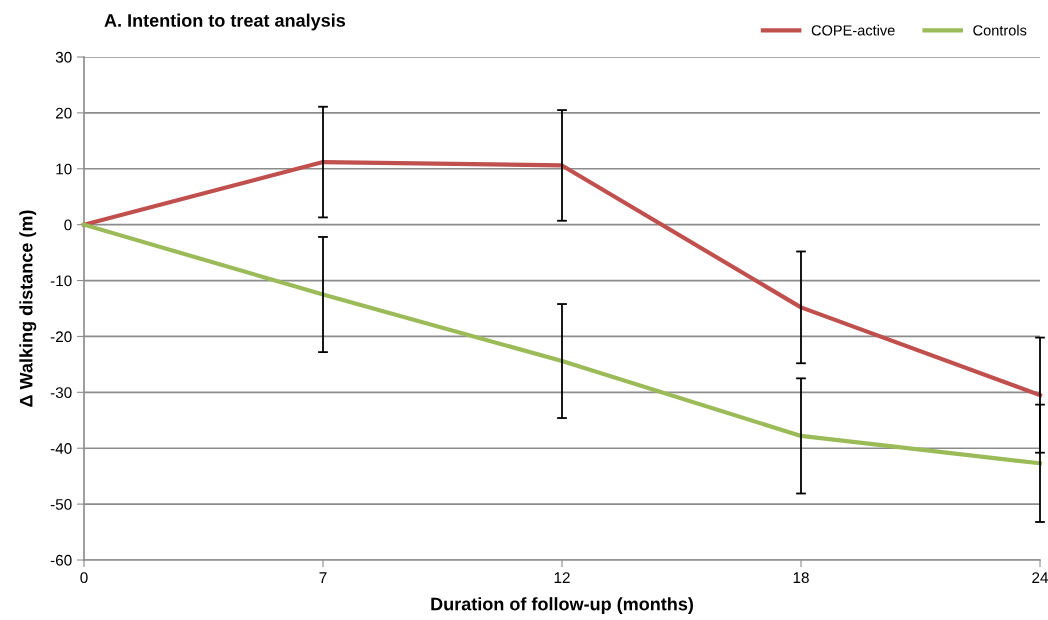 The height and width of the screenshot is (620, 1048). Describe the element at coordinates (61, 504) in the screenshot. I see `y-tick-label: -50` at that location.